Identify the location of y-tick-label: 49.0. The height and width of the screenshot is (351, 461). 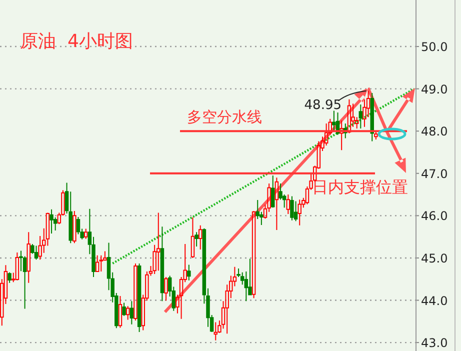
(434, 89).